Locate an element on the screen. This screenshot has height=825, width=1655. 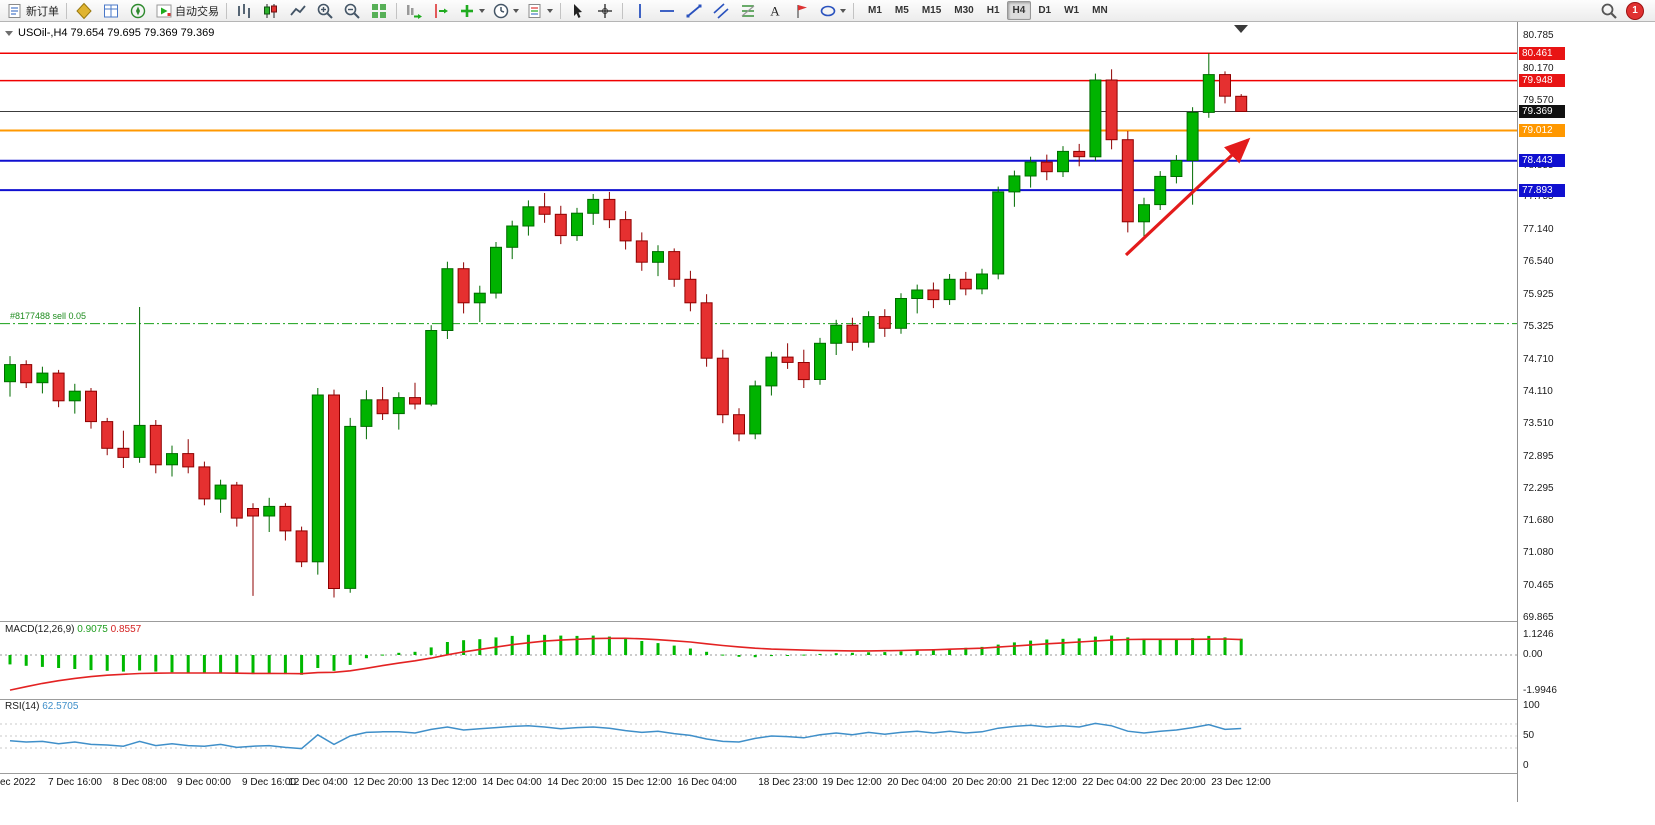
trendline-button is located at coordinates (694, 11).